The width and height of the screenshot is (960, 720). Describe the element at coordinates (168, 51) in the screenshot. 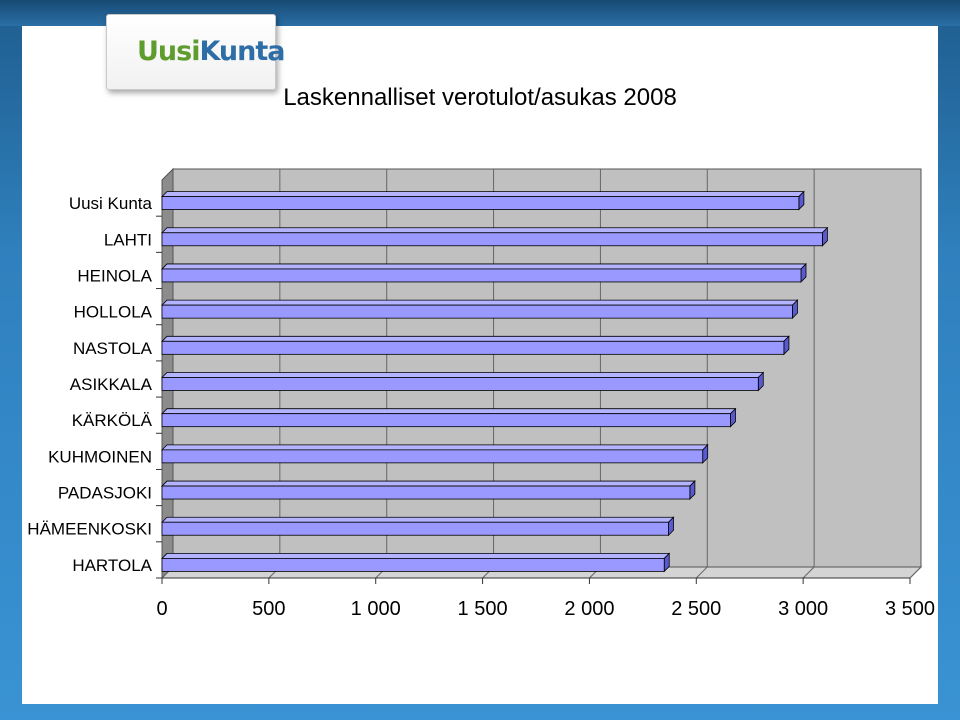

I see `logo-part-uusi: Uusi` at that location.